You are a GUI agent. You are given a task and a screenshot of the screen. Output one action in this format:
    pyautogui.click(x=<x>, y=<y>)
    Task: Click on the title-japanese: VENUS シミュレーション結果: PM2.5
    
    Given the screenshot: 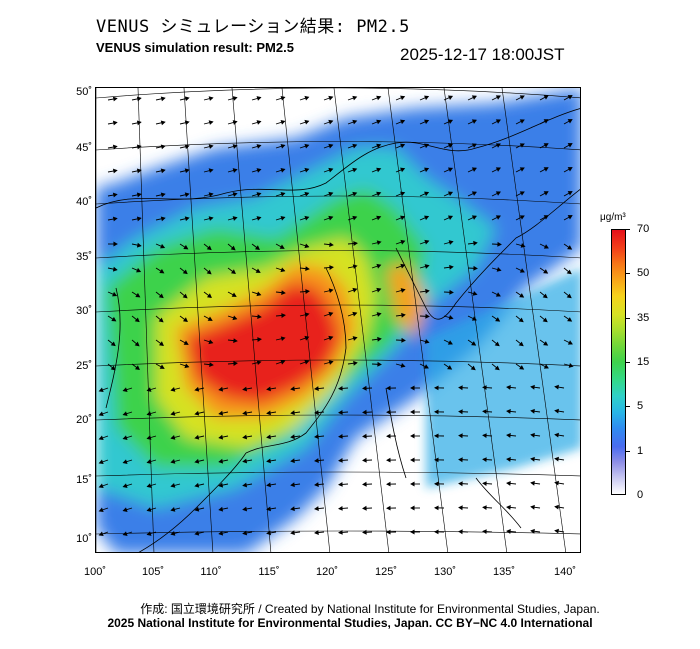 What is the action you would take?
    pyautogui.click(x=253, y=27)
    